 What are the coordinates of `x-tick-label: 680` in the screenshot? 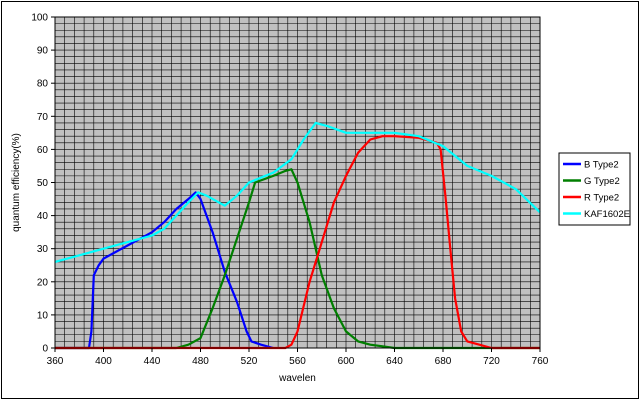 It's located at (443, 361).